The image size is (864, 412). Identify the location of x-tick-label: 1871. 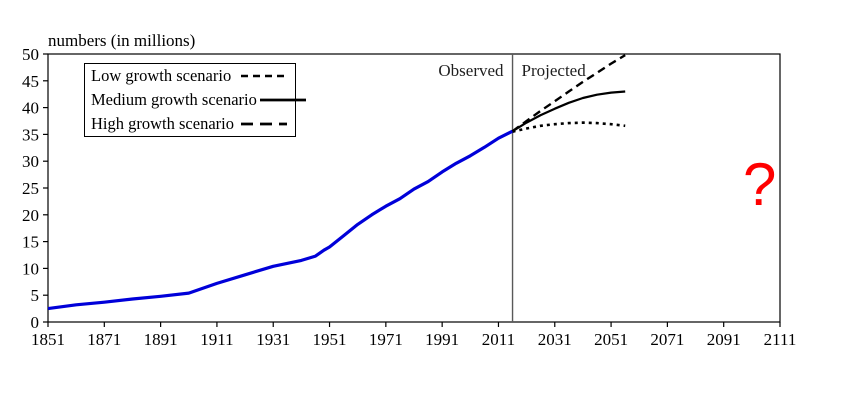
(104, 339).